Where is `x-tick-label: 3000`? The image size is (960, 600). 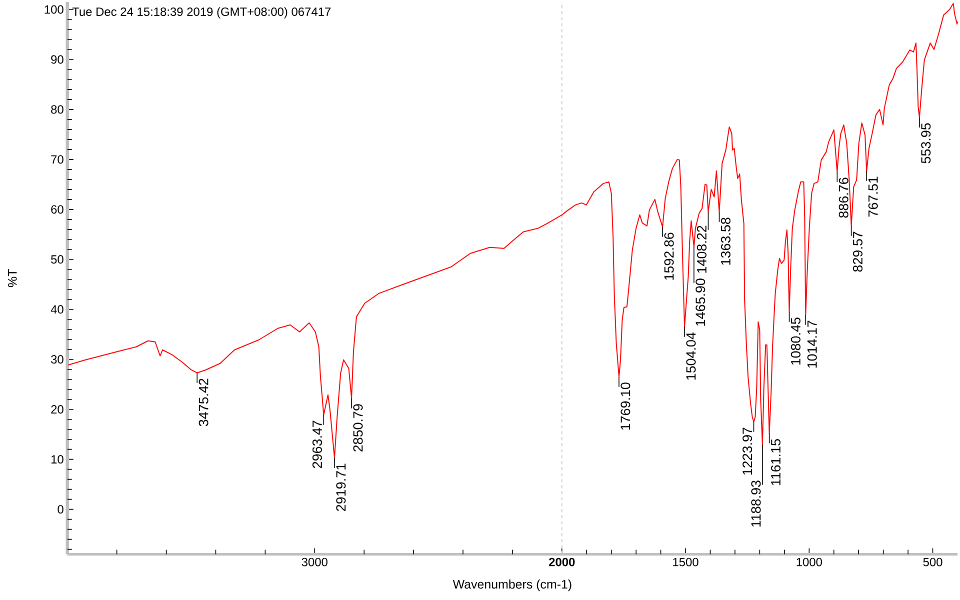
x-tick-label: 3000 is located at coordinates (315, 562).